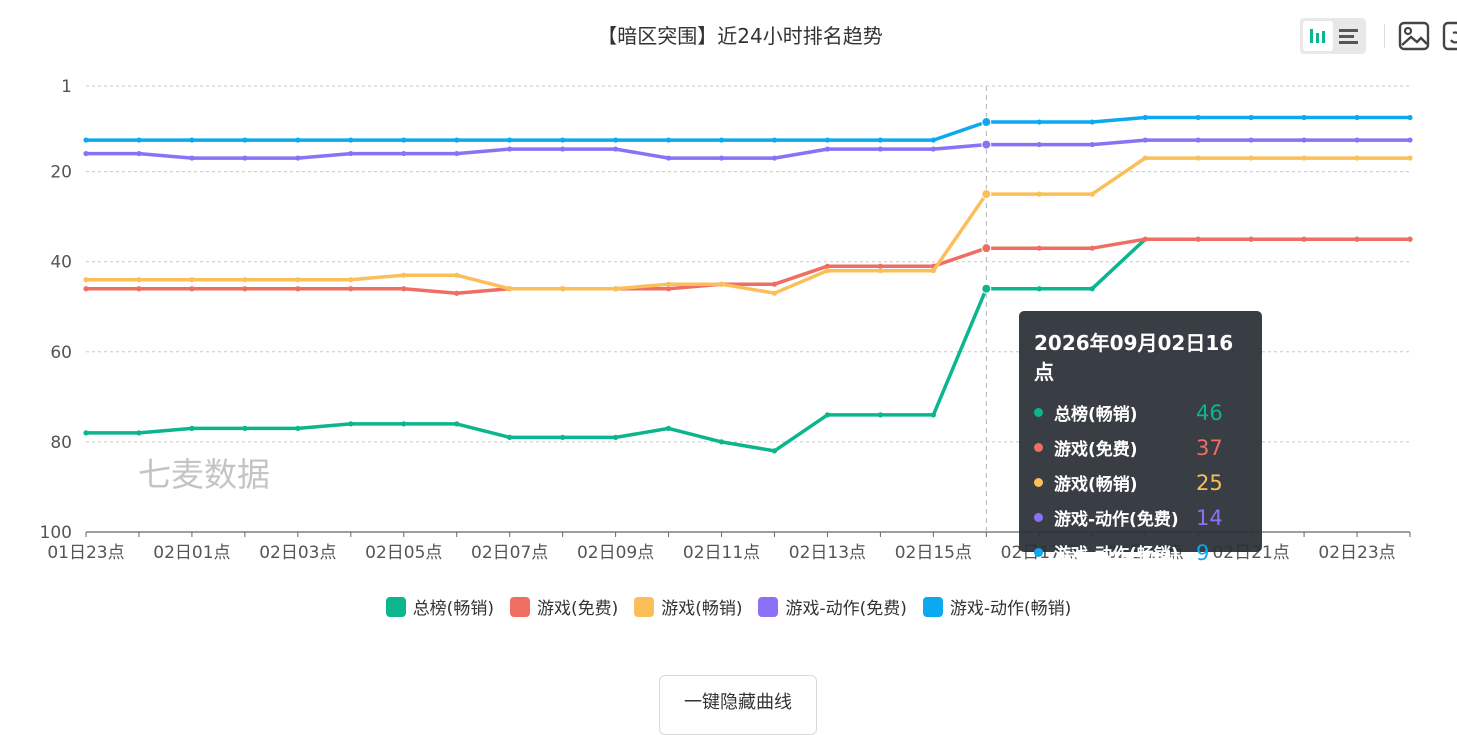 This screenshot has width=1457, height=735. What do you see at coordinates (1096, 485) in the screenshot?
I see `tooltip-series-name: 游戏(畅销)` at bounding box center [1096, 485].